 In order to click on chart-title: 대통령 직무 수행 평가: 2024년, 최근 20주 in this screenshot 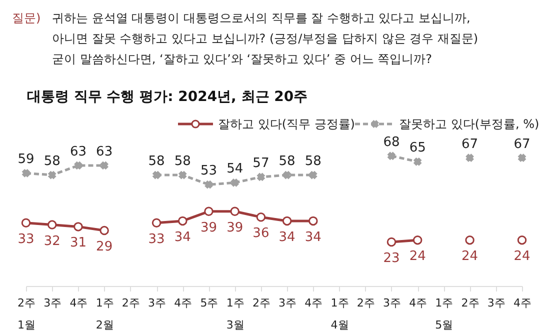, I will do `click(167, 97)`.